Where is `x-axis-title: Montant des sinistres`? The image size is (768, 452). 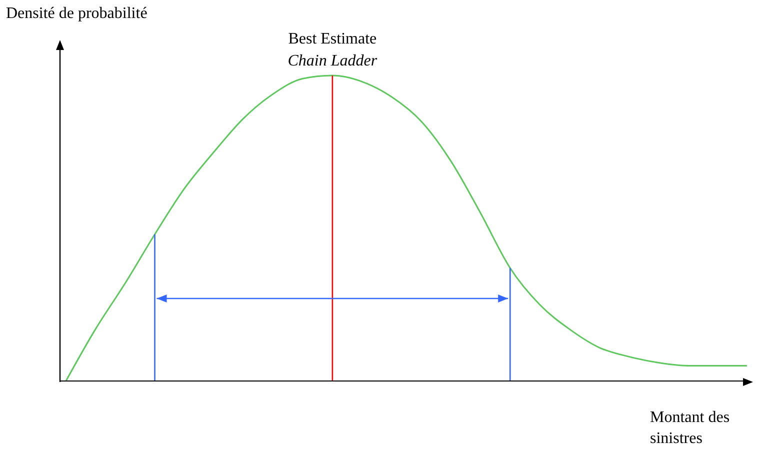 x-axis-title: Montant des sinistres is located at coordinates (690, 428).